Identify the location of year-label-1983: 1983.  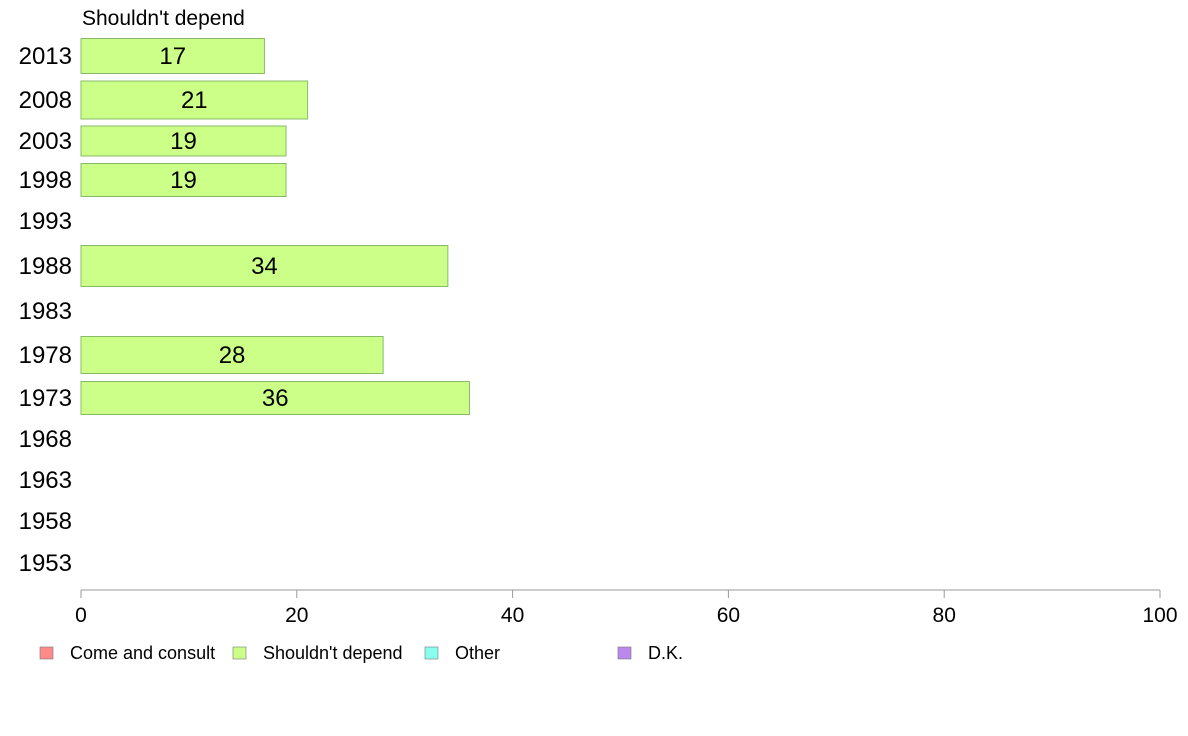
(45, 311).